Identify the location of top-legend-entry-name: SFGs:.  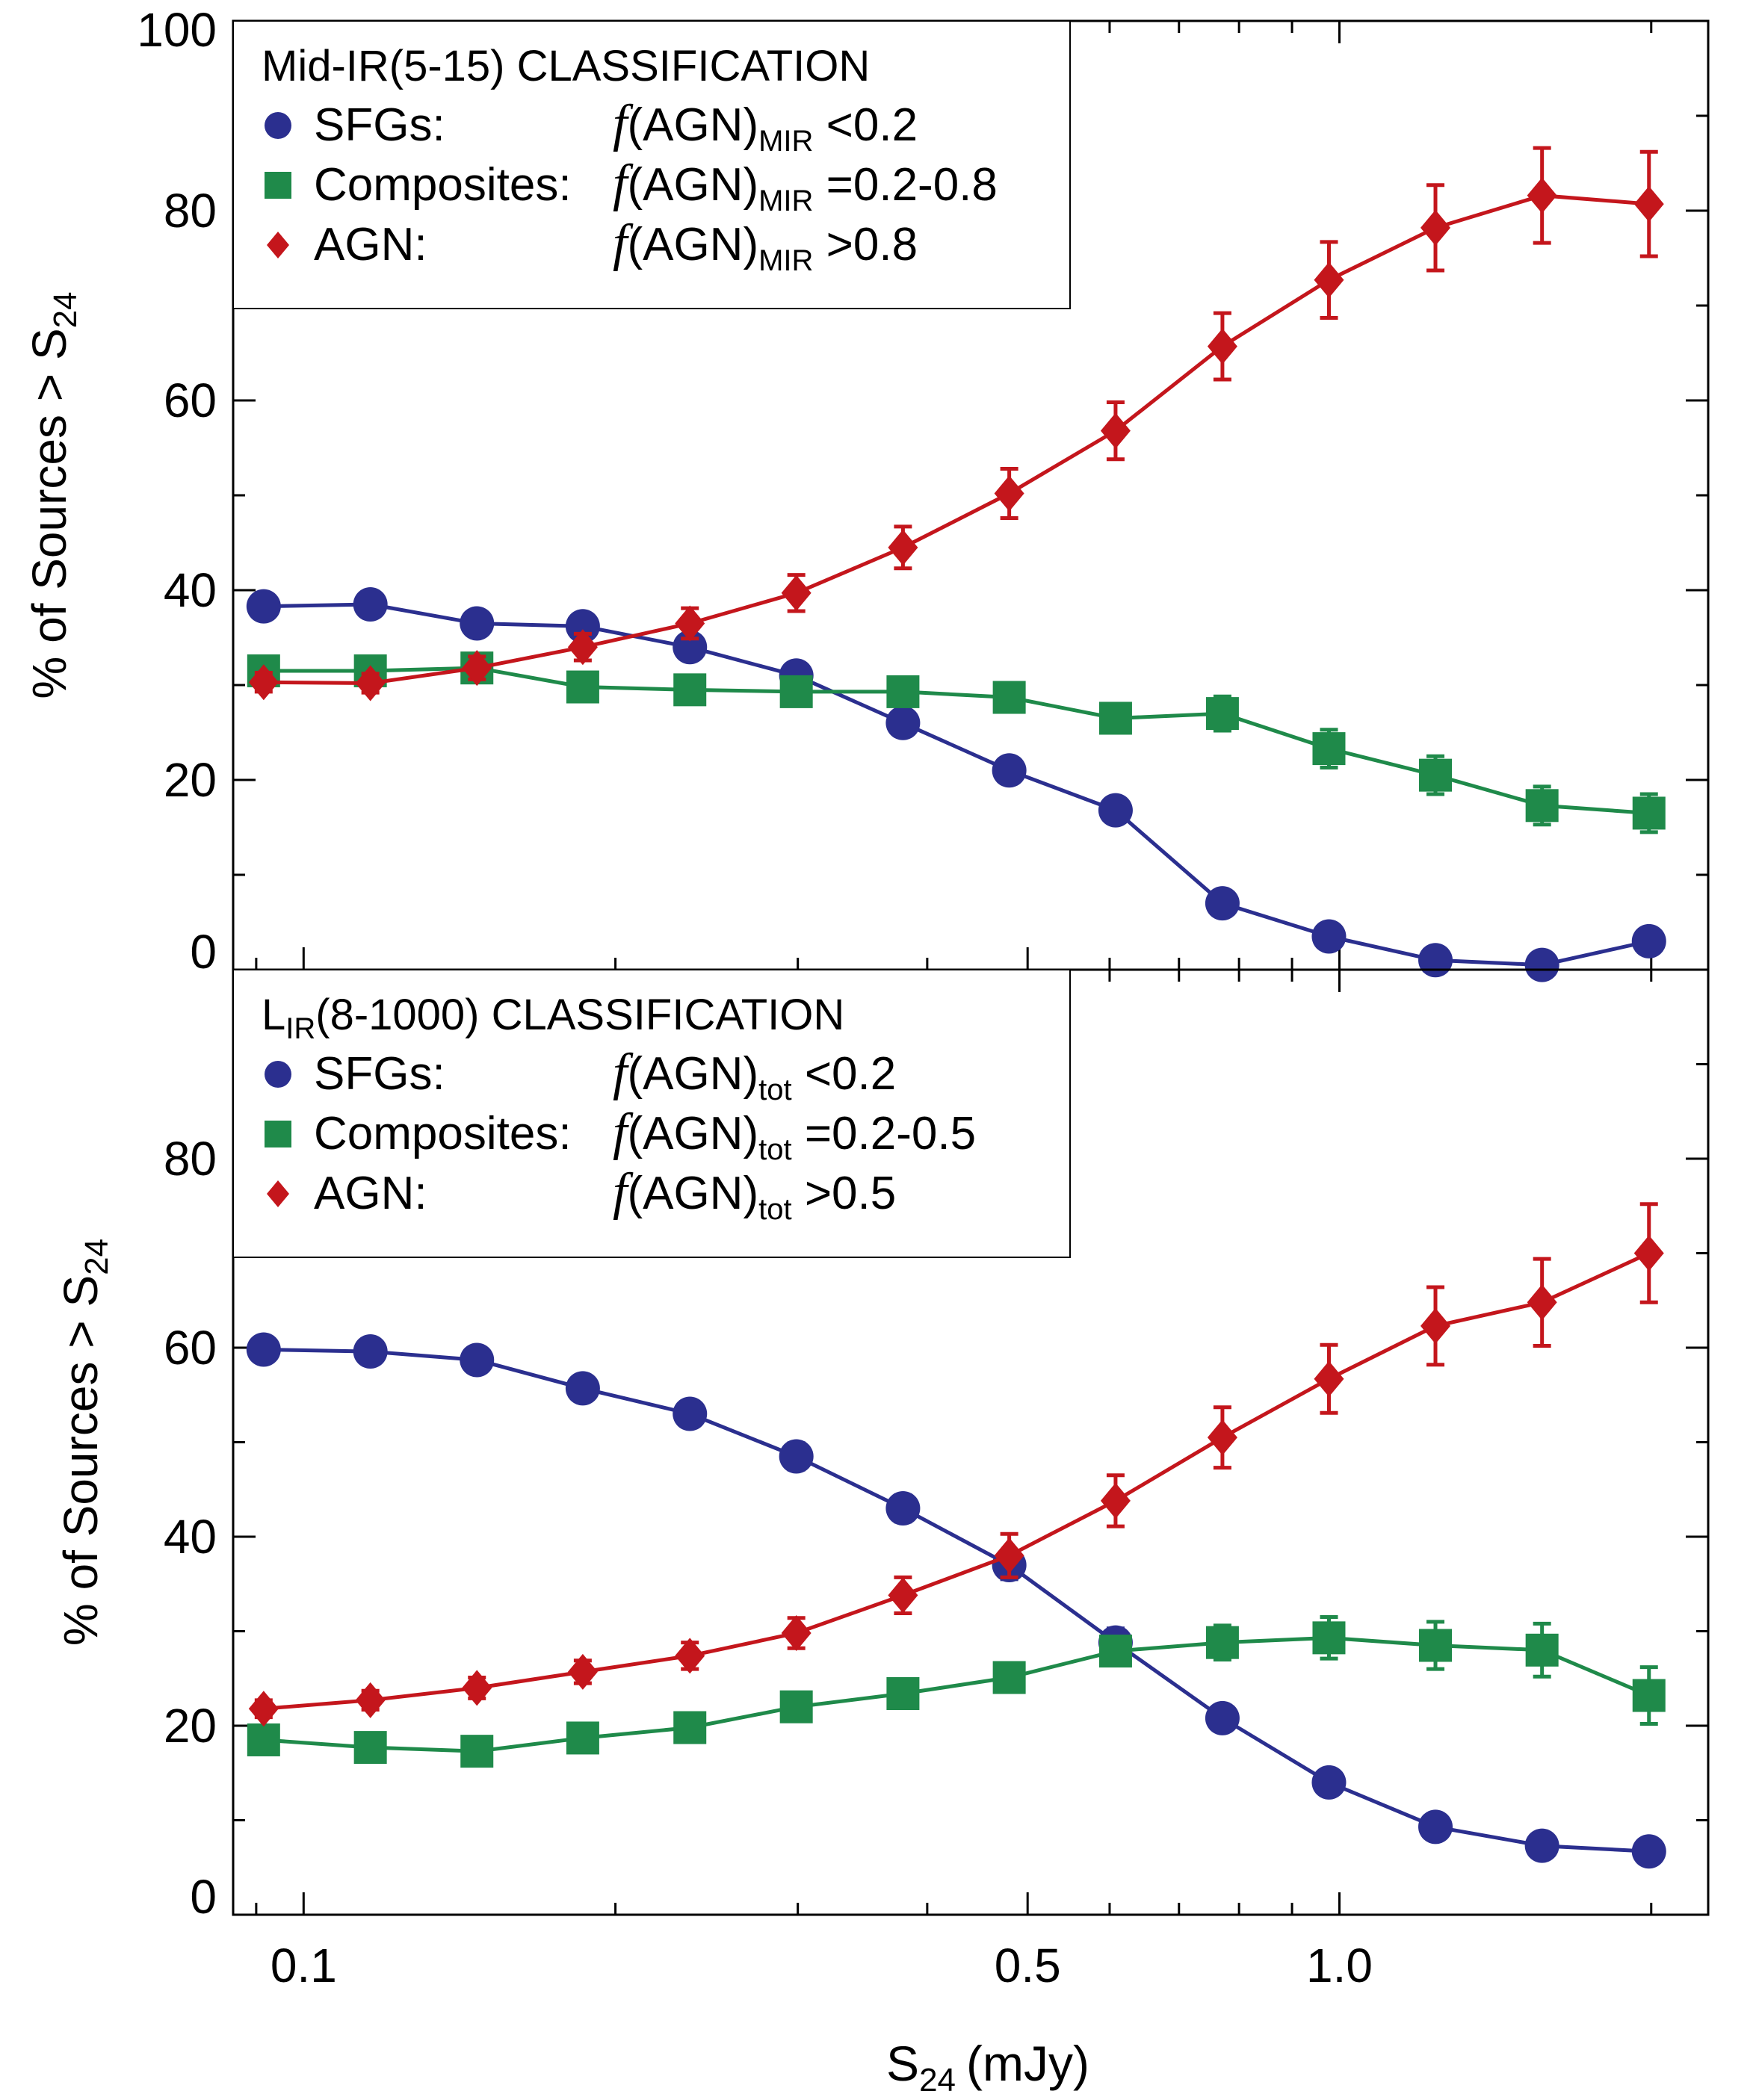
(379, 125).